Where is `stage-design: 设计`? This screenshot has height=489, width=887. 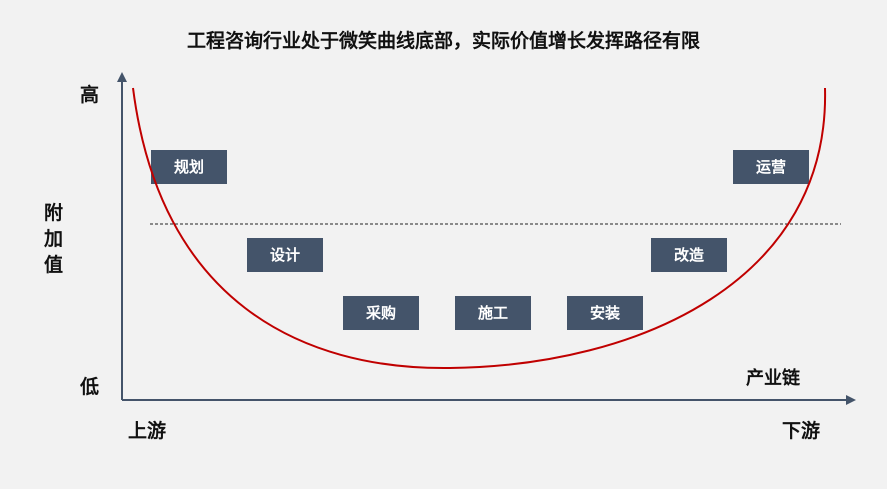
stage-design: 设计 is located at coordinates (285, 255).